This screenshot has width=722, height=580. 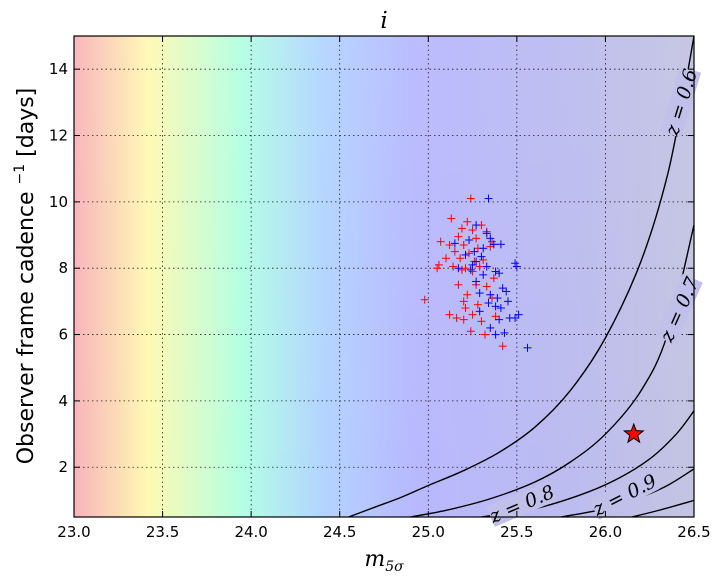 I want to click on y-tick-label: 2, so click(x=63, y=467).